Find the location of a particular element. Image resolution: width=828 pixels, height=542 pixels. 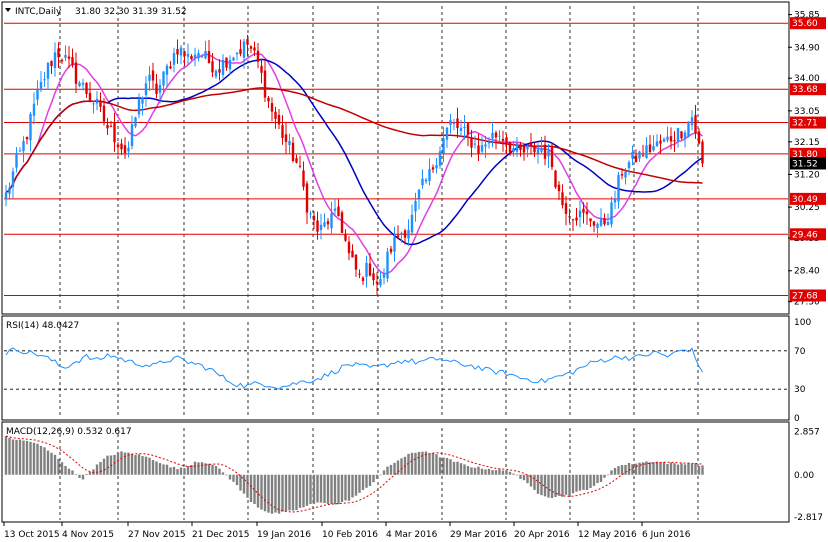

price-tick-label: 27.50 is located at coordinates (807, 303).